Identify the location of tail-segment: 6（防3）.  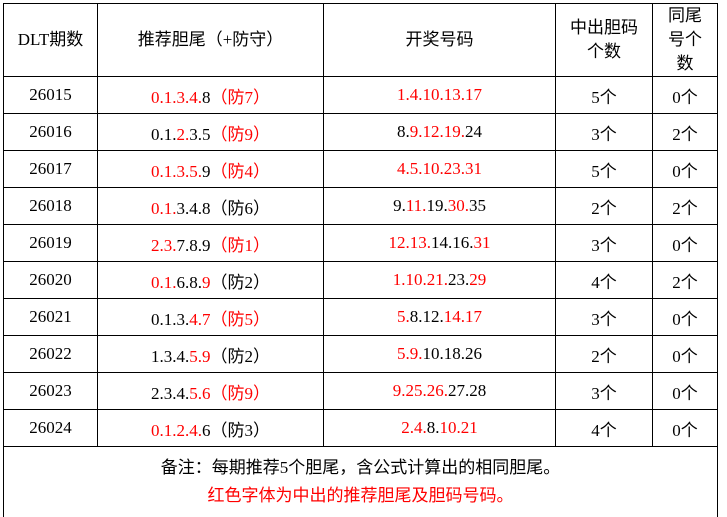
(236, 430).